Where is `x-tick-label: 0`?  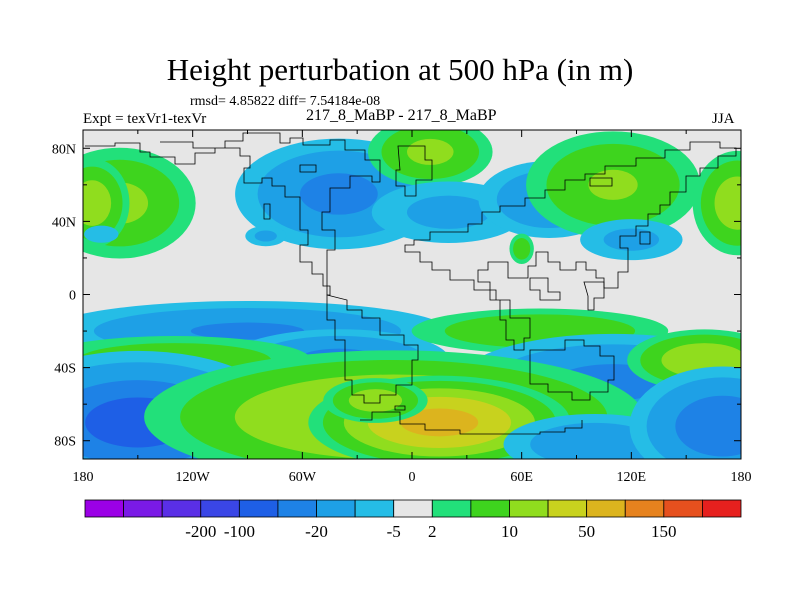
x-tick-label: 0 is located at coordinates (412, 477).